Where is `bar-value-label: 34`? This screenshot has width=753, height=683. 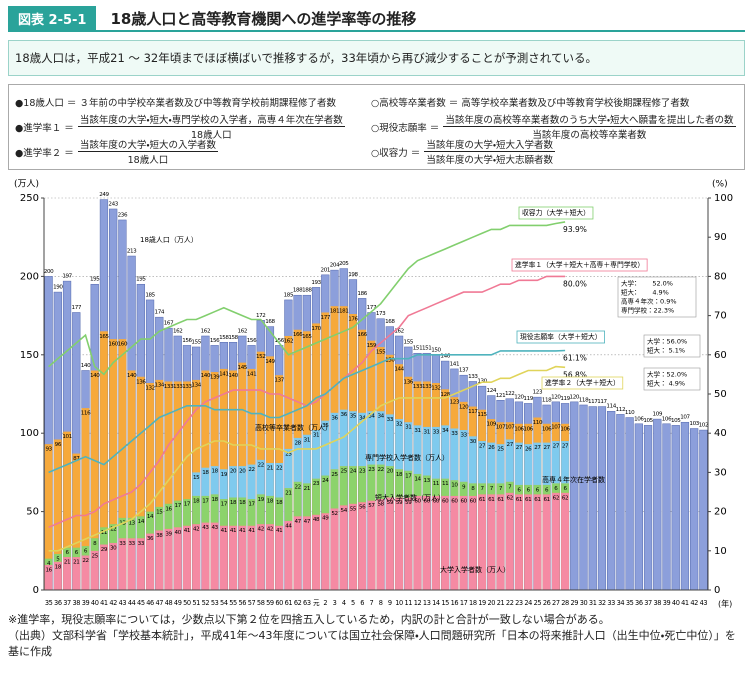
bar-value-label: 34 is located at coordinates (380, 417).